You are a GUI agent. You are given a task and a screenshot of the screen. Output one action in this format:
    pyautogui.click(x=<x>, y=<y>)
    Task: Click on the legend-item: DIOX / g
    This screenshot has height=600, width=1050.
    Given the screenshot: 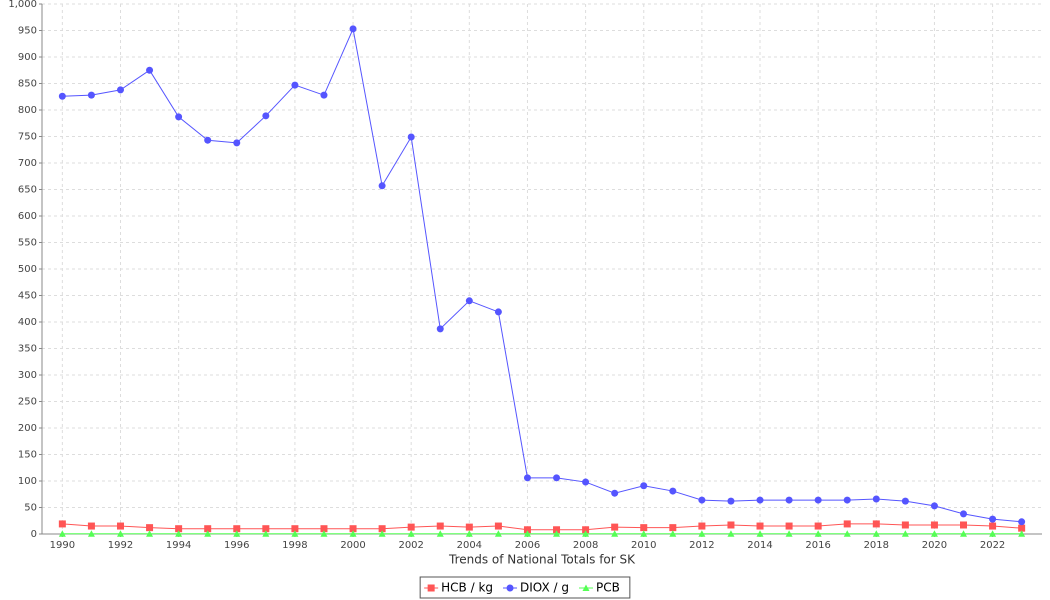 What is the action you would take?
    pyautogui.click(x=536, y=588)
    